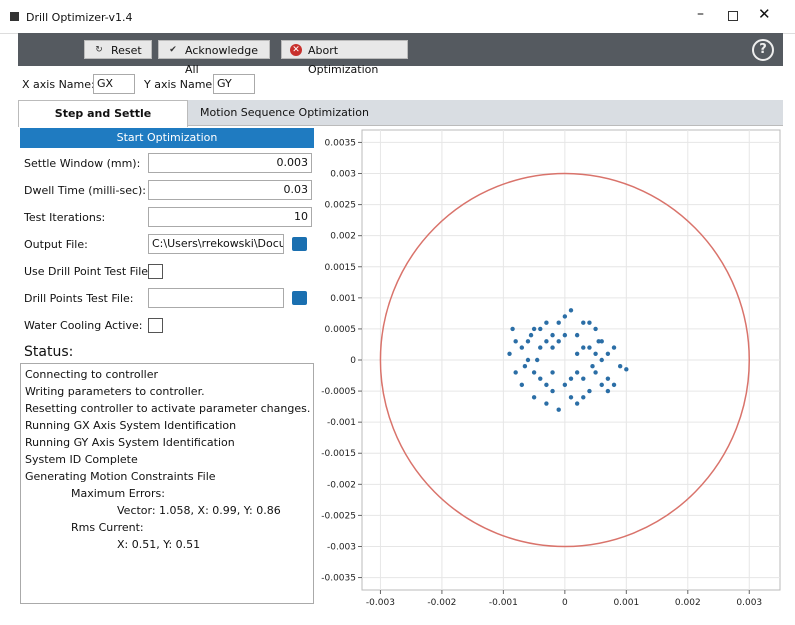 The image size is (795, 625). I want to click on field-input: C:\Users\rrekowski\Docume, so click(216, 244).